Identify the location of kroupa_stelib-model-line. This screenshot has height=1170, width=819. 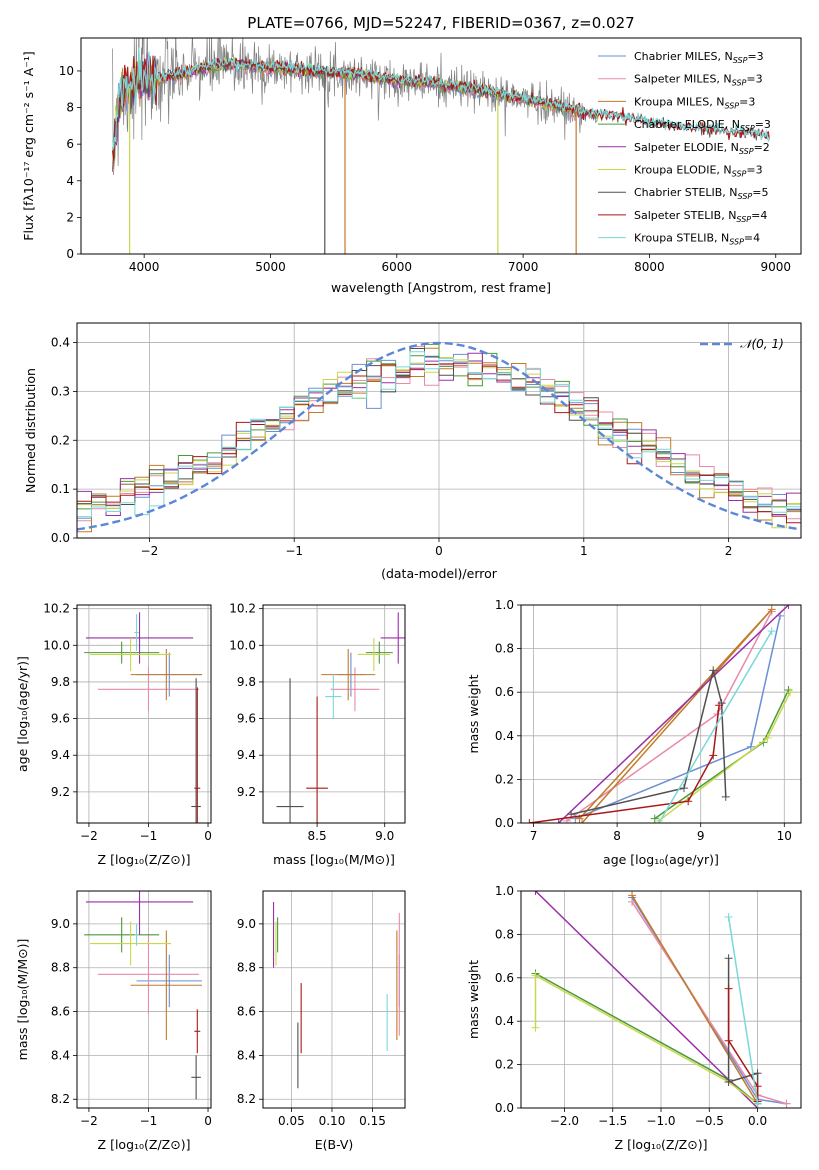
(441, 98).